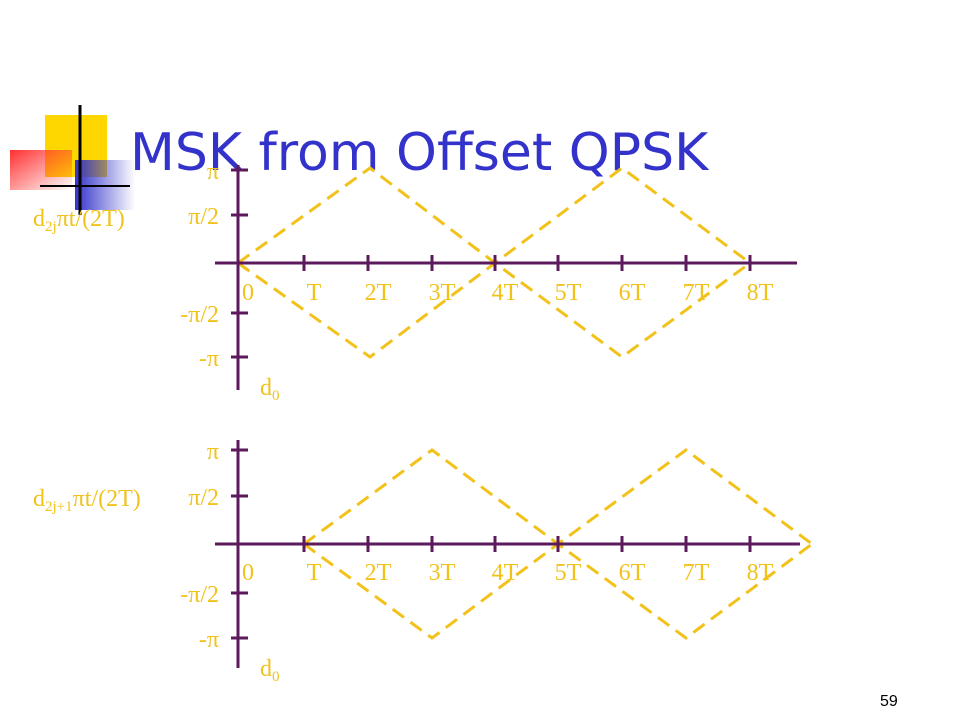 This screenshot has width=960, height=720. Describe the element at coordinates (59, 507) in the screenshot. I see `label-sub: 2j+1` at that location.